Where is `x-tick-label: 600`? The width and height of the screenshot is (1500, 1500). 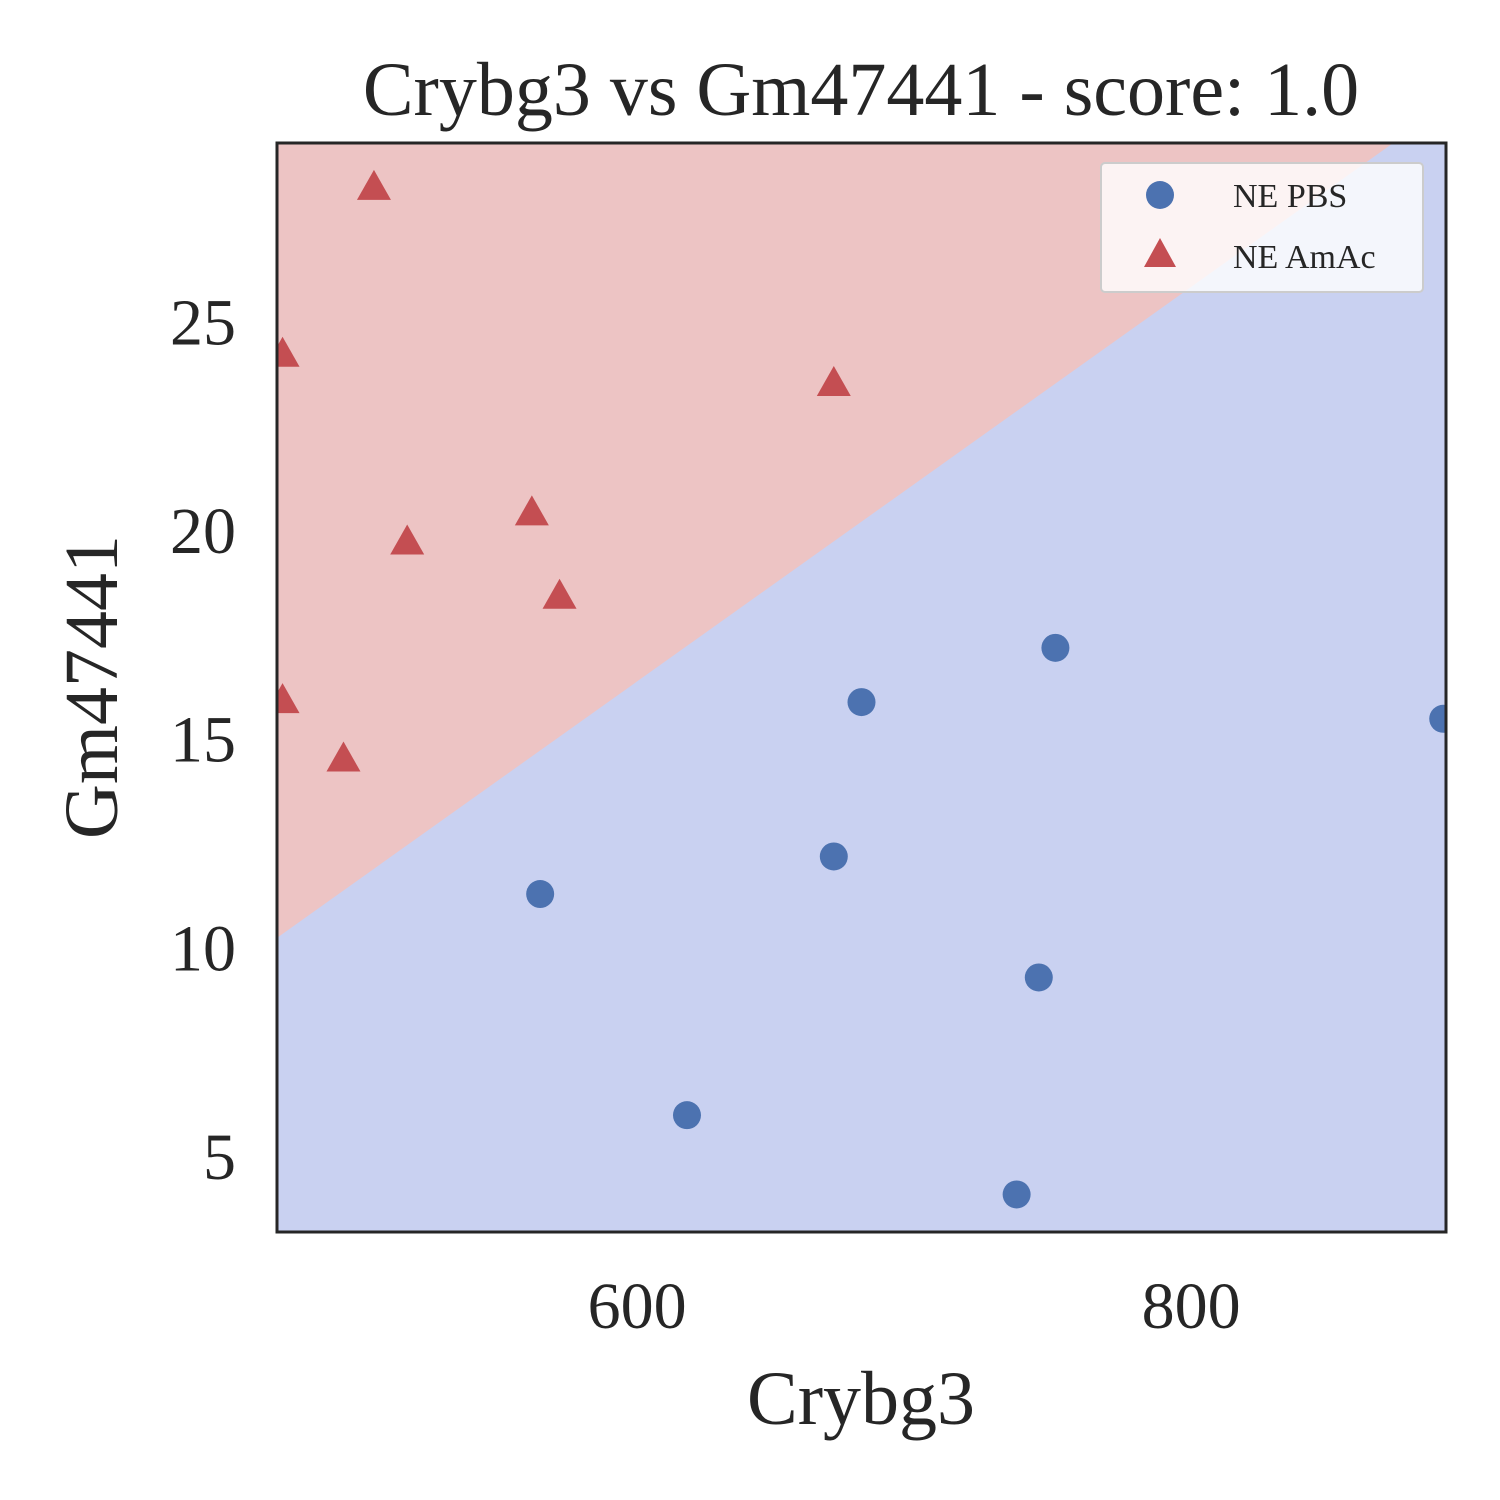
x-tick-label: 600 is located at coordinates (637, 1306).